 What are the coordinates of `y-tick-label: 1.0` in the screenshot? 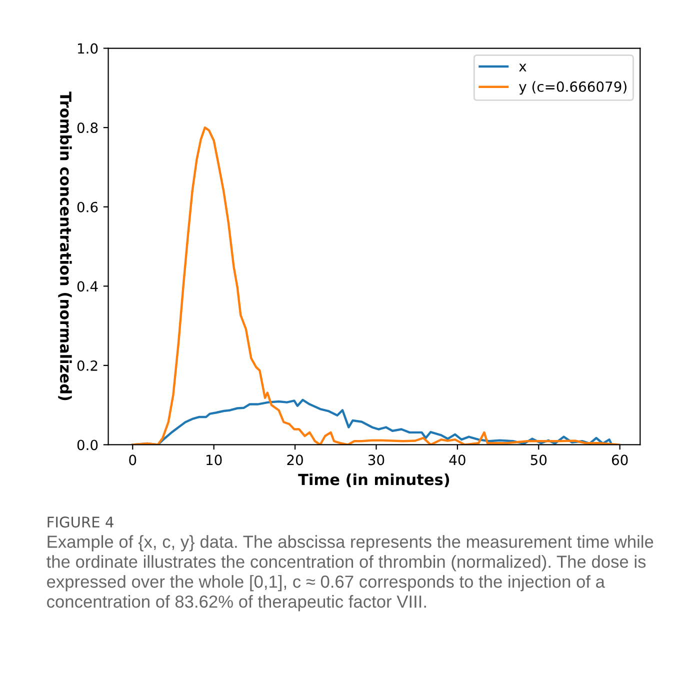 It's located at (88, 48).